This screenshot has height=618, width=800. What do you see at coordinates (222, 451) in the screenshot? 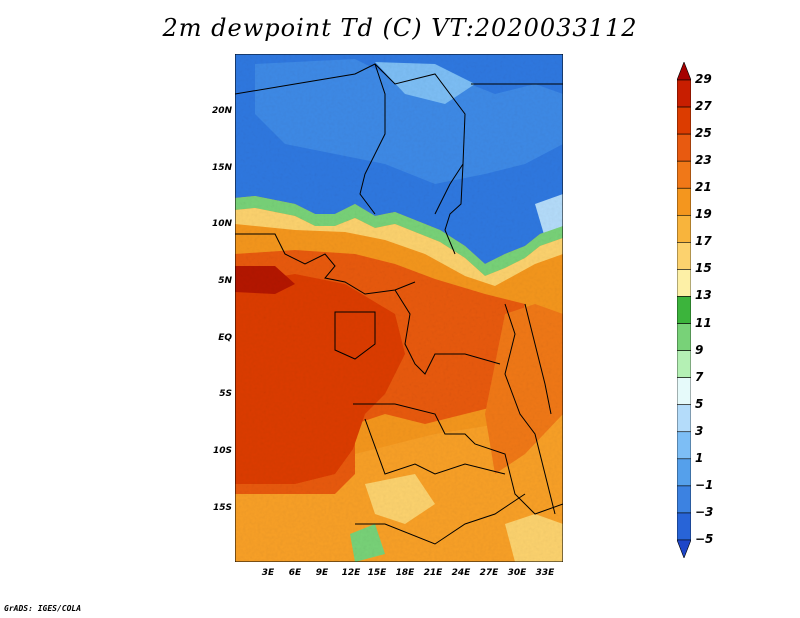
I see `lat-tick-label: 10S` at bounding box center [222, 451].